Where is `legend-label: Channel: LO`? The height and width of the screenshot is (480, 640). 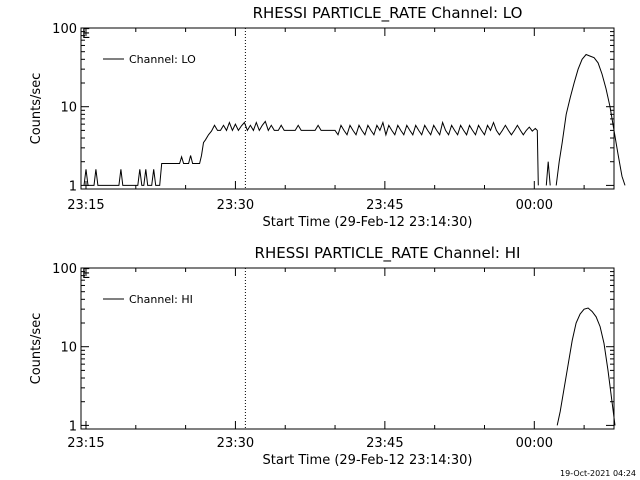 legend-label: Channel: LO is located at coordinates (162, 59).